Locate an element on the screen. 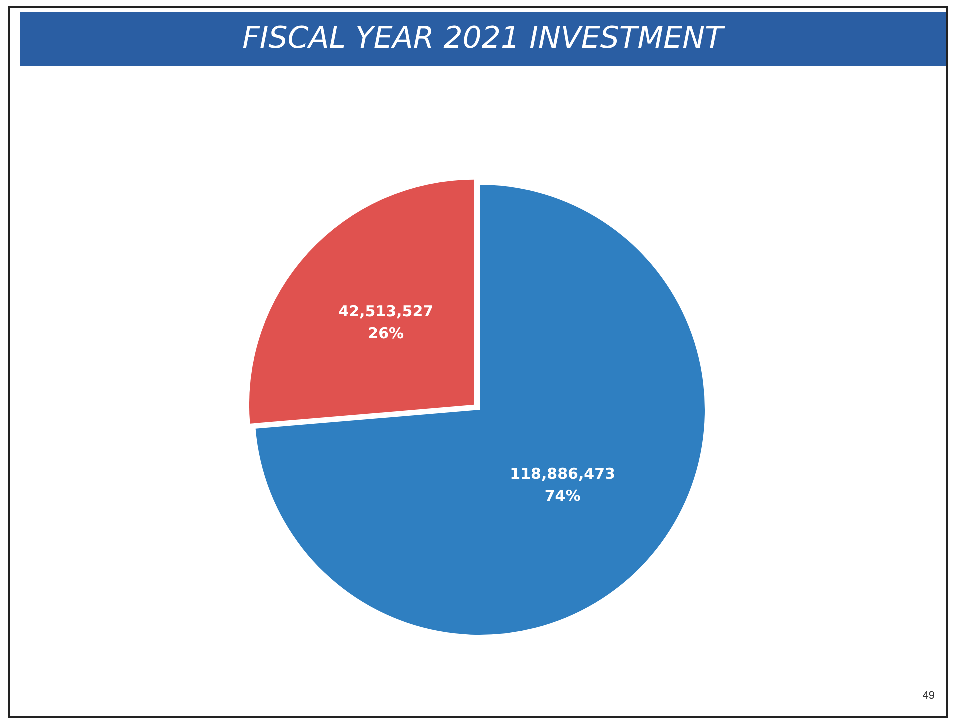  data-label: 42,513,527 26% is located at coordinates (386, 322).